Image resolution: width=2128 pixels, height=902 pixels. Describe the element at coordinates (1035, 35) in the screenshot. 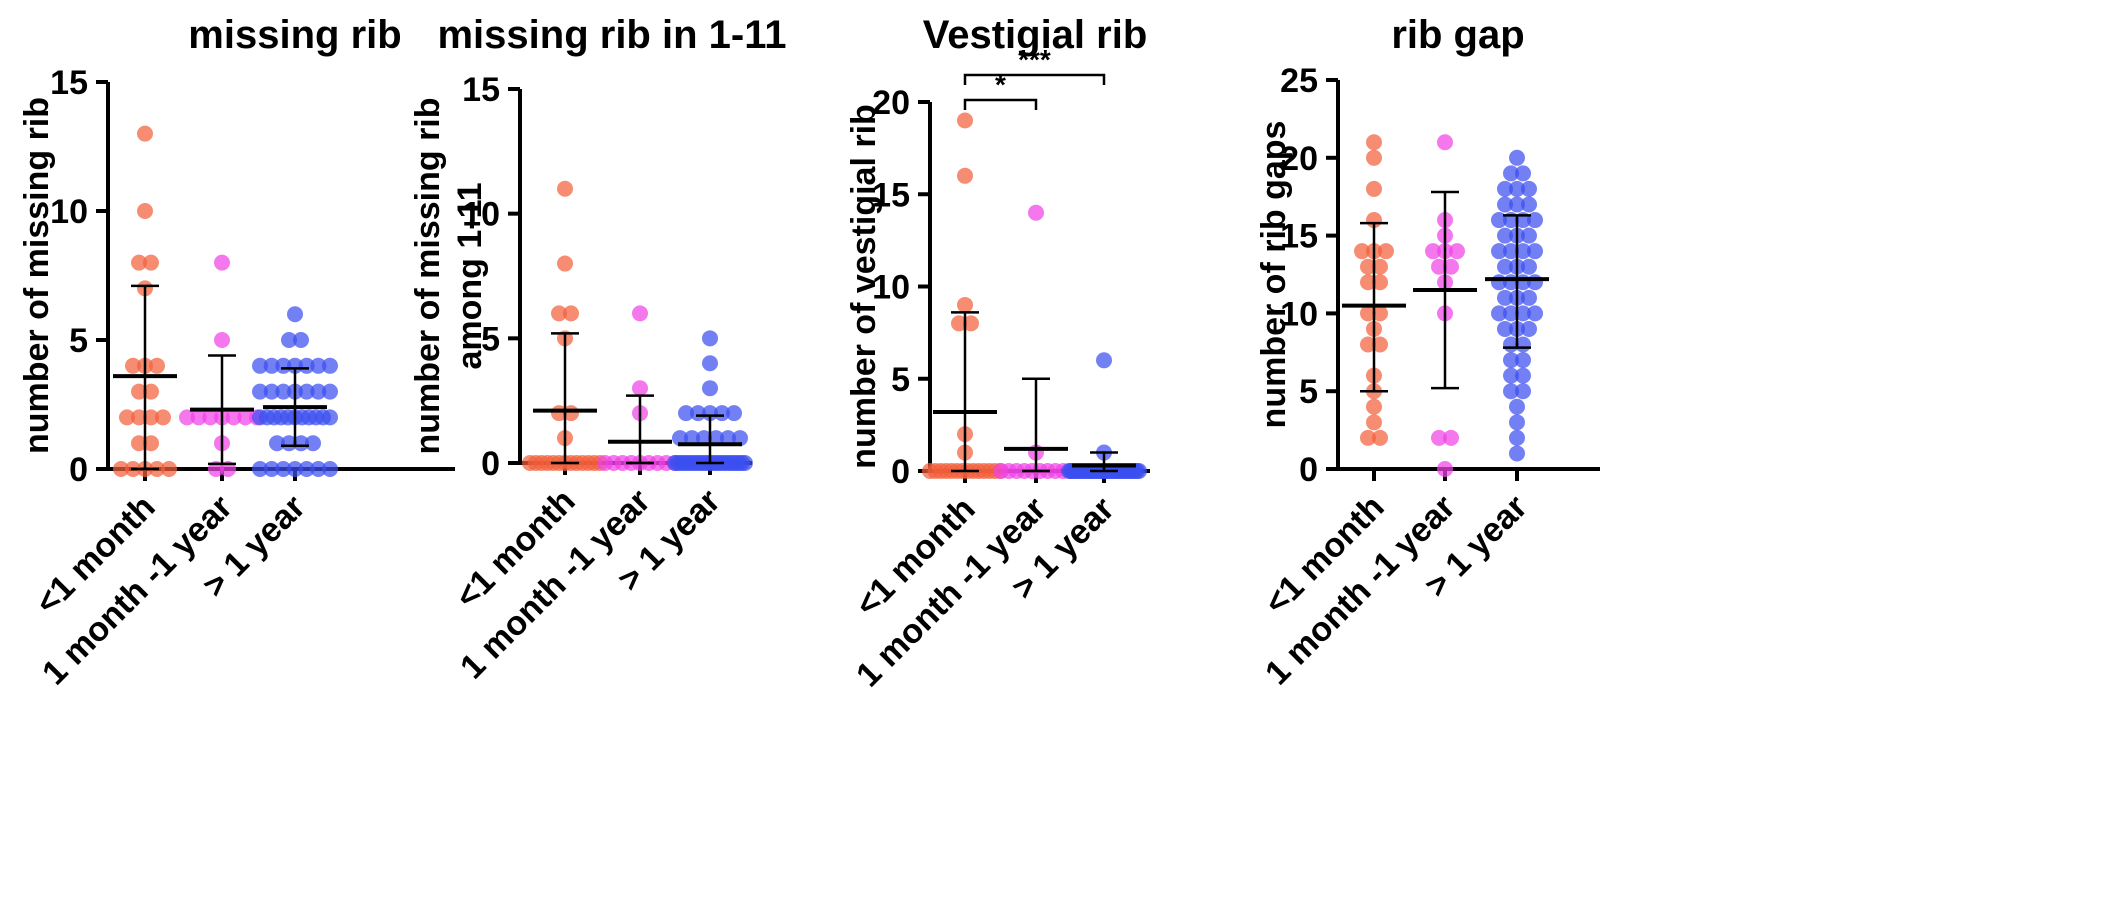

I see `chart-title: Vestigial rib` at that location.